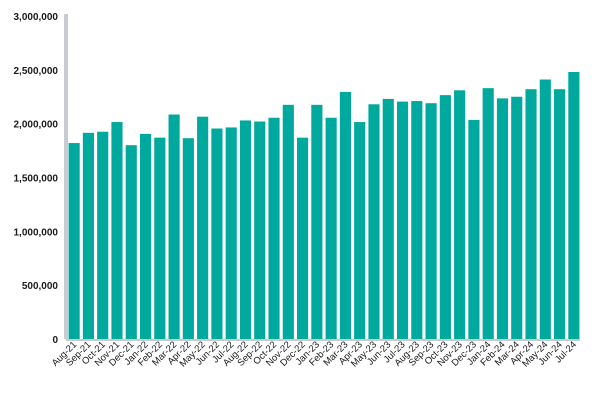  What do you see at coordinates (36, 179) in the screenshot?
I see `y-tick-label: 1,500,000` at bounding box center [36, 179].